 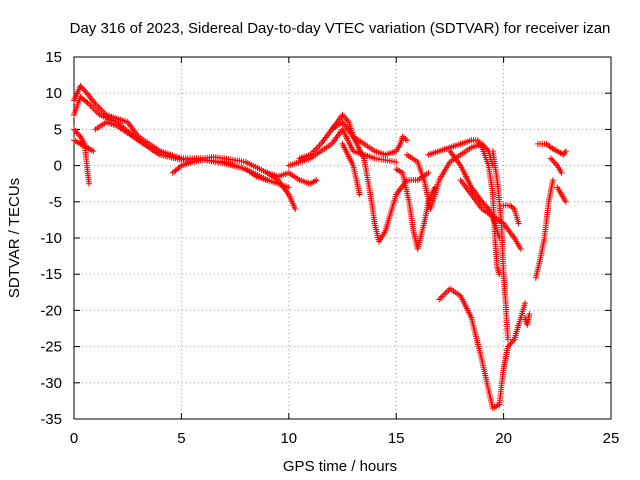 I want to click on series-trace-m, so click(x=449, y=176).